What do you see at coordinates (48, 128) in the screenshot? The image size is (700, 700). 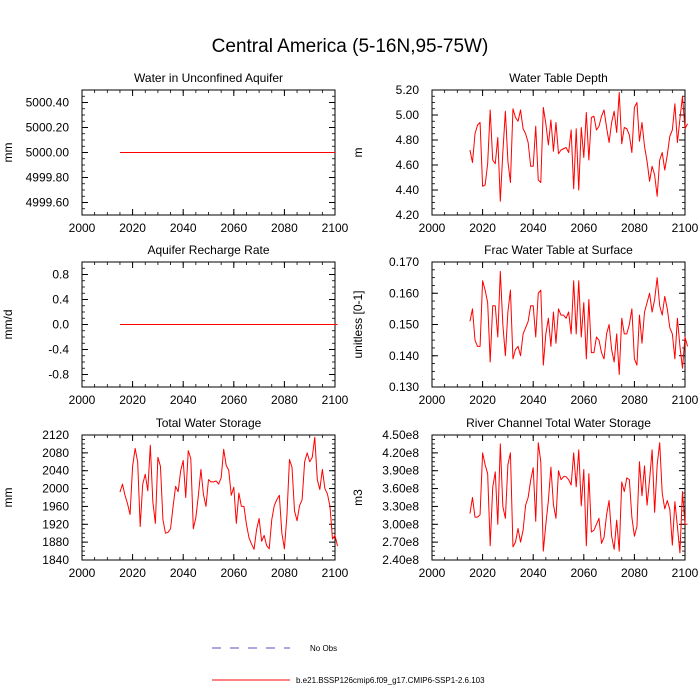 I see `y-tick-label: 5000.20` at bounding box center [48, 128].